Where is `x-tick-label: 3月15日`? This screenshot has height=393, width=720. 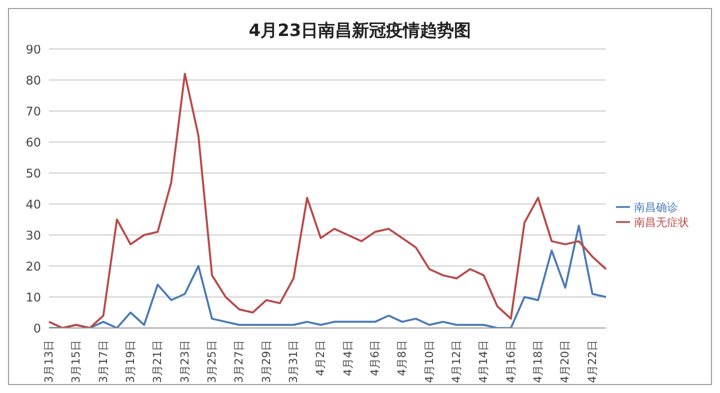 x-tick-label: 3月15日 is located at coordinates (76, 361).